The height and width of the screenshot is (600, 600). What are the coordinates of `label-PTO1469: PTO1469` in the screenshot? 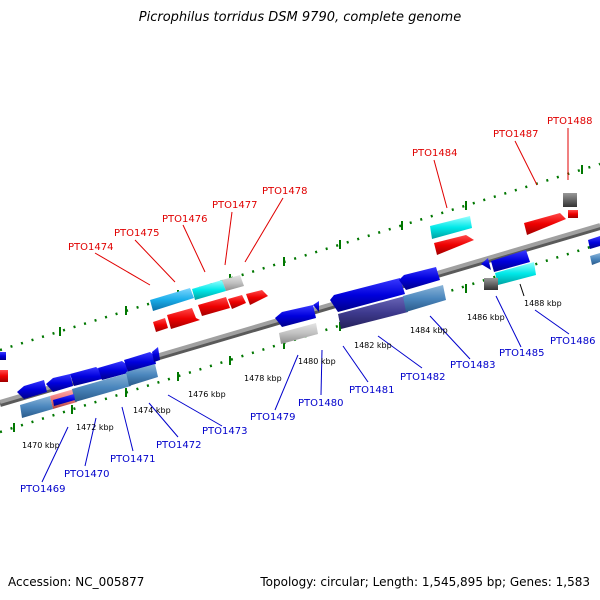 It's located at (42, 489).